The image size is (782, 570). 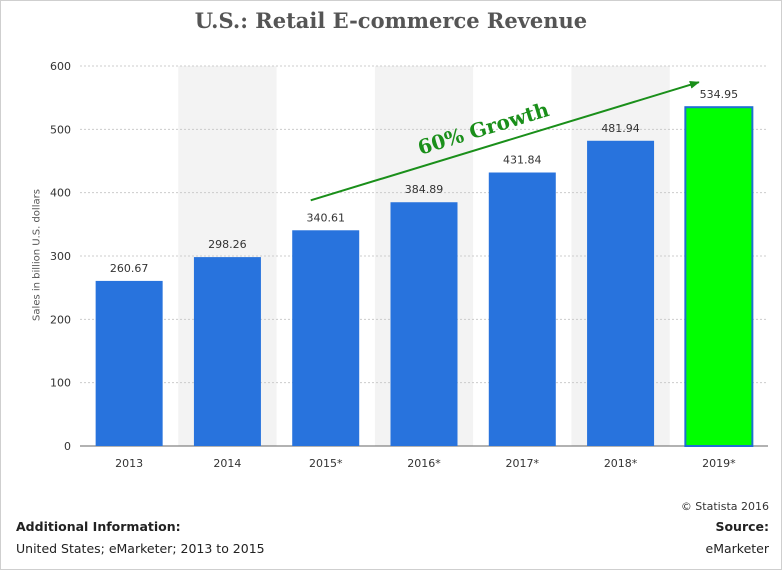 I want to click on x-tick-label: 2019*, so click(x=719, y=463).